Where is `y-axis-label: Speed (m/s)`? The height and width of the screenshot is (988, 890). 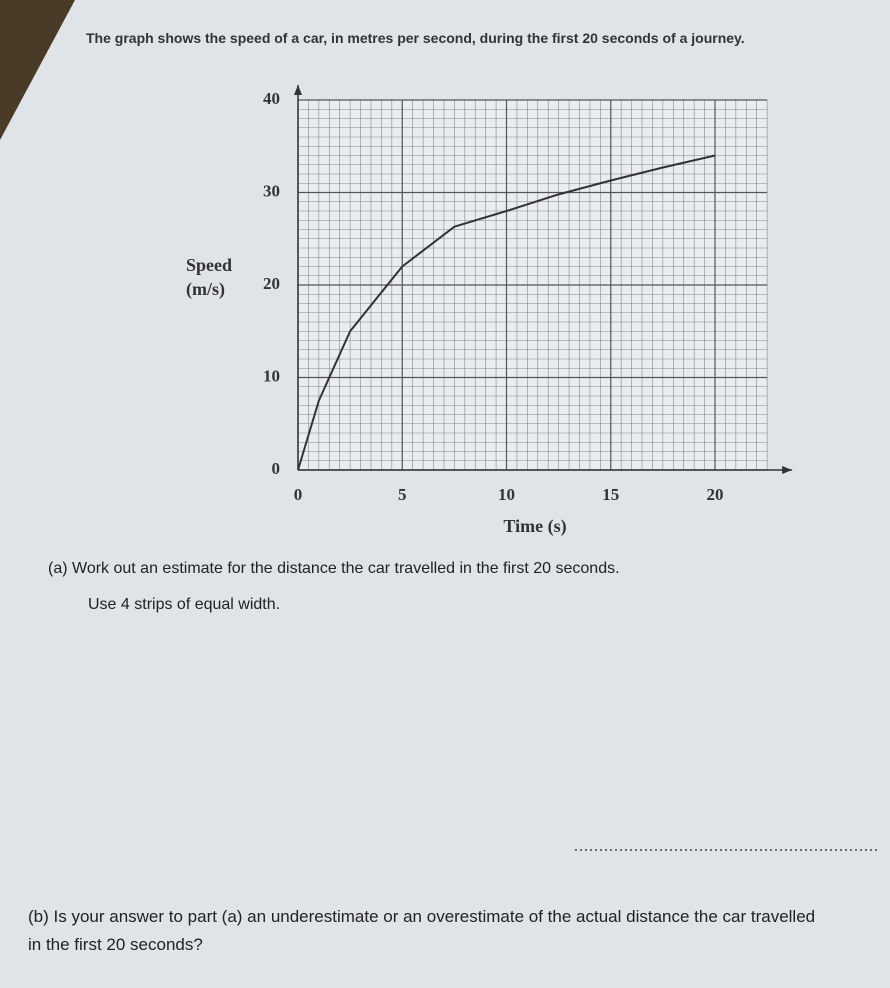
y-axis-label: Speed (m/s) is located at coordinates (209, 277).